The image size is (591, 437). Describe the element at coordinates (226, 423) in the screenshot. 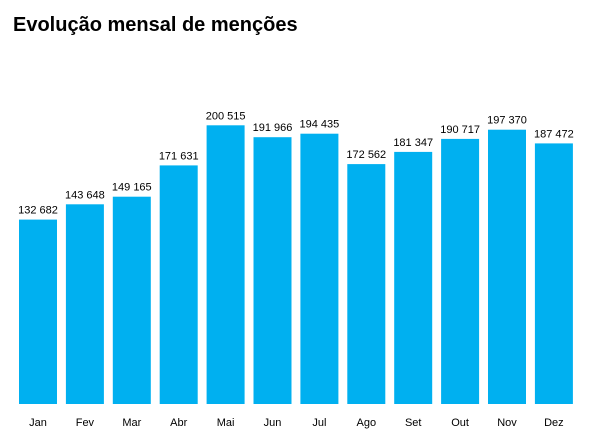

I see `category-label-mai: Mai` at that location.